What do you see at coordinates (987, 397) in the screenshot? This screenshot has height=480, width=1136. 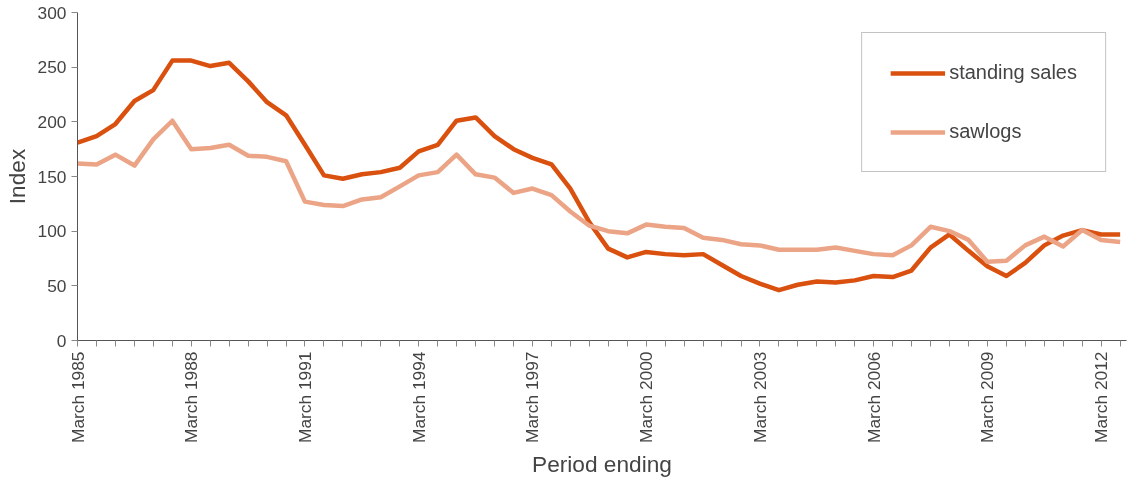 I see `x-tick-label: March 2009` at bounding box center [987, 397].